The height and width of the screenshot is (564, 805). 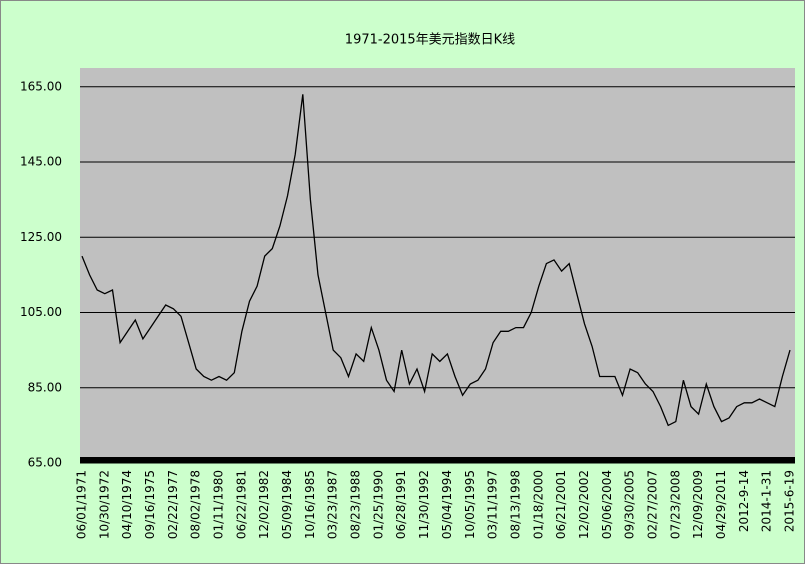 I want to click on x-tick-label: 05/09/1984, so click(x=287, y=504).